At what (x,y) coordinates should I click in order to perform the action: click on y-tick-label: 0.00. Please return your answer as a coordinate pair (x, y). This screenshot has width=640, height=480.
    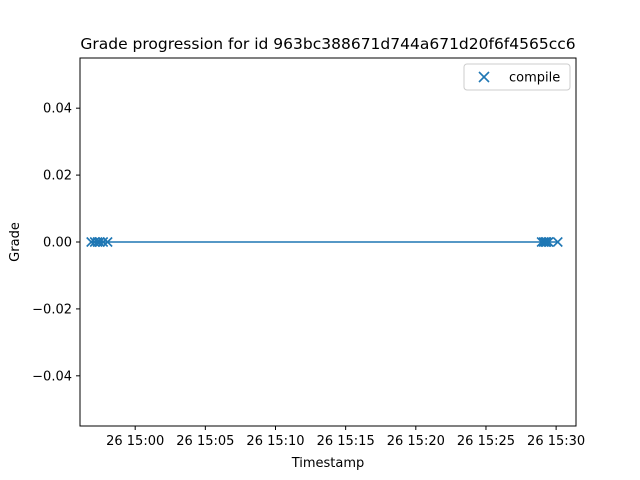
    Looking at the image, I should click on (57, 243).